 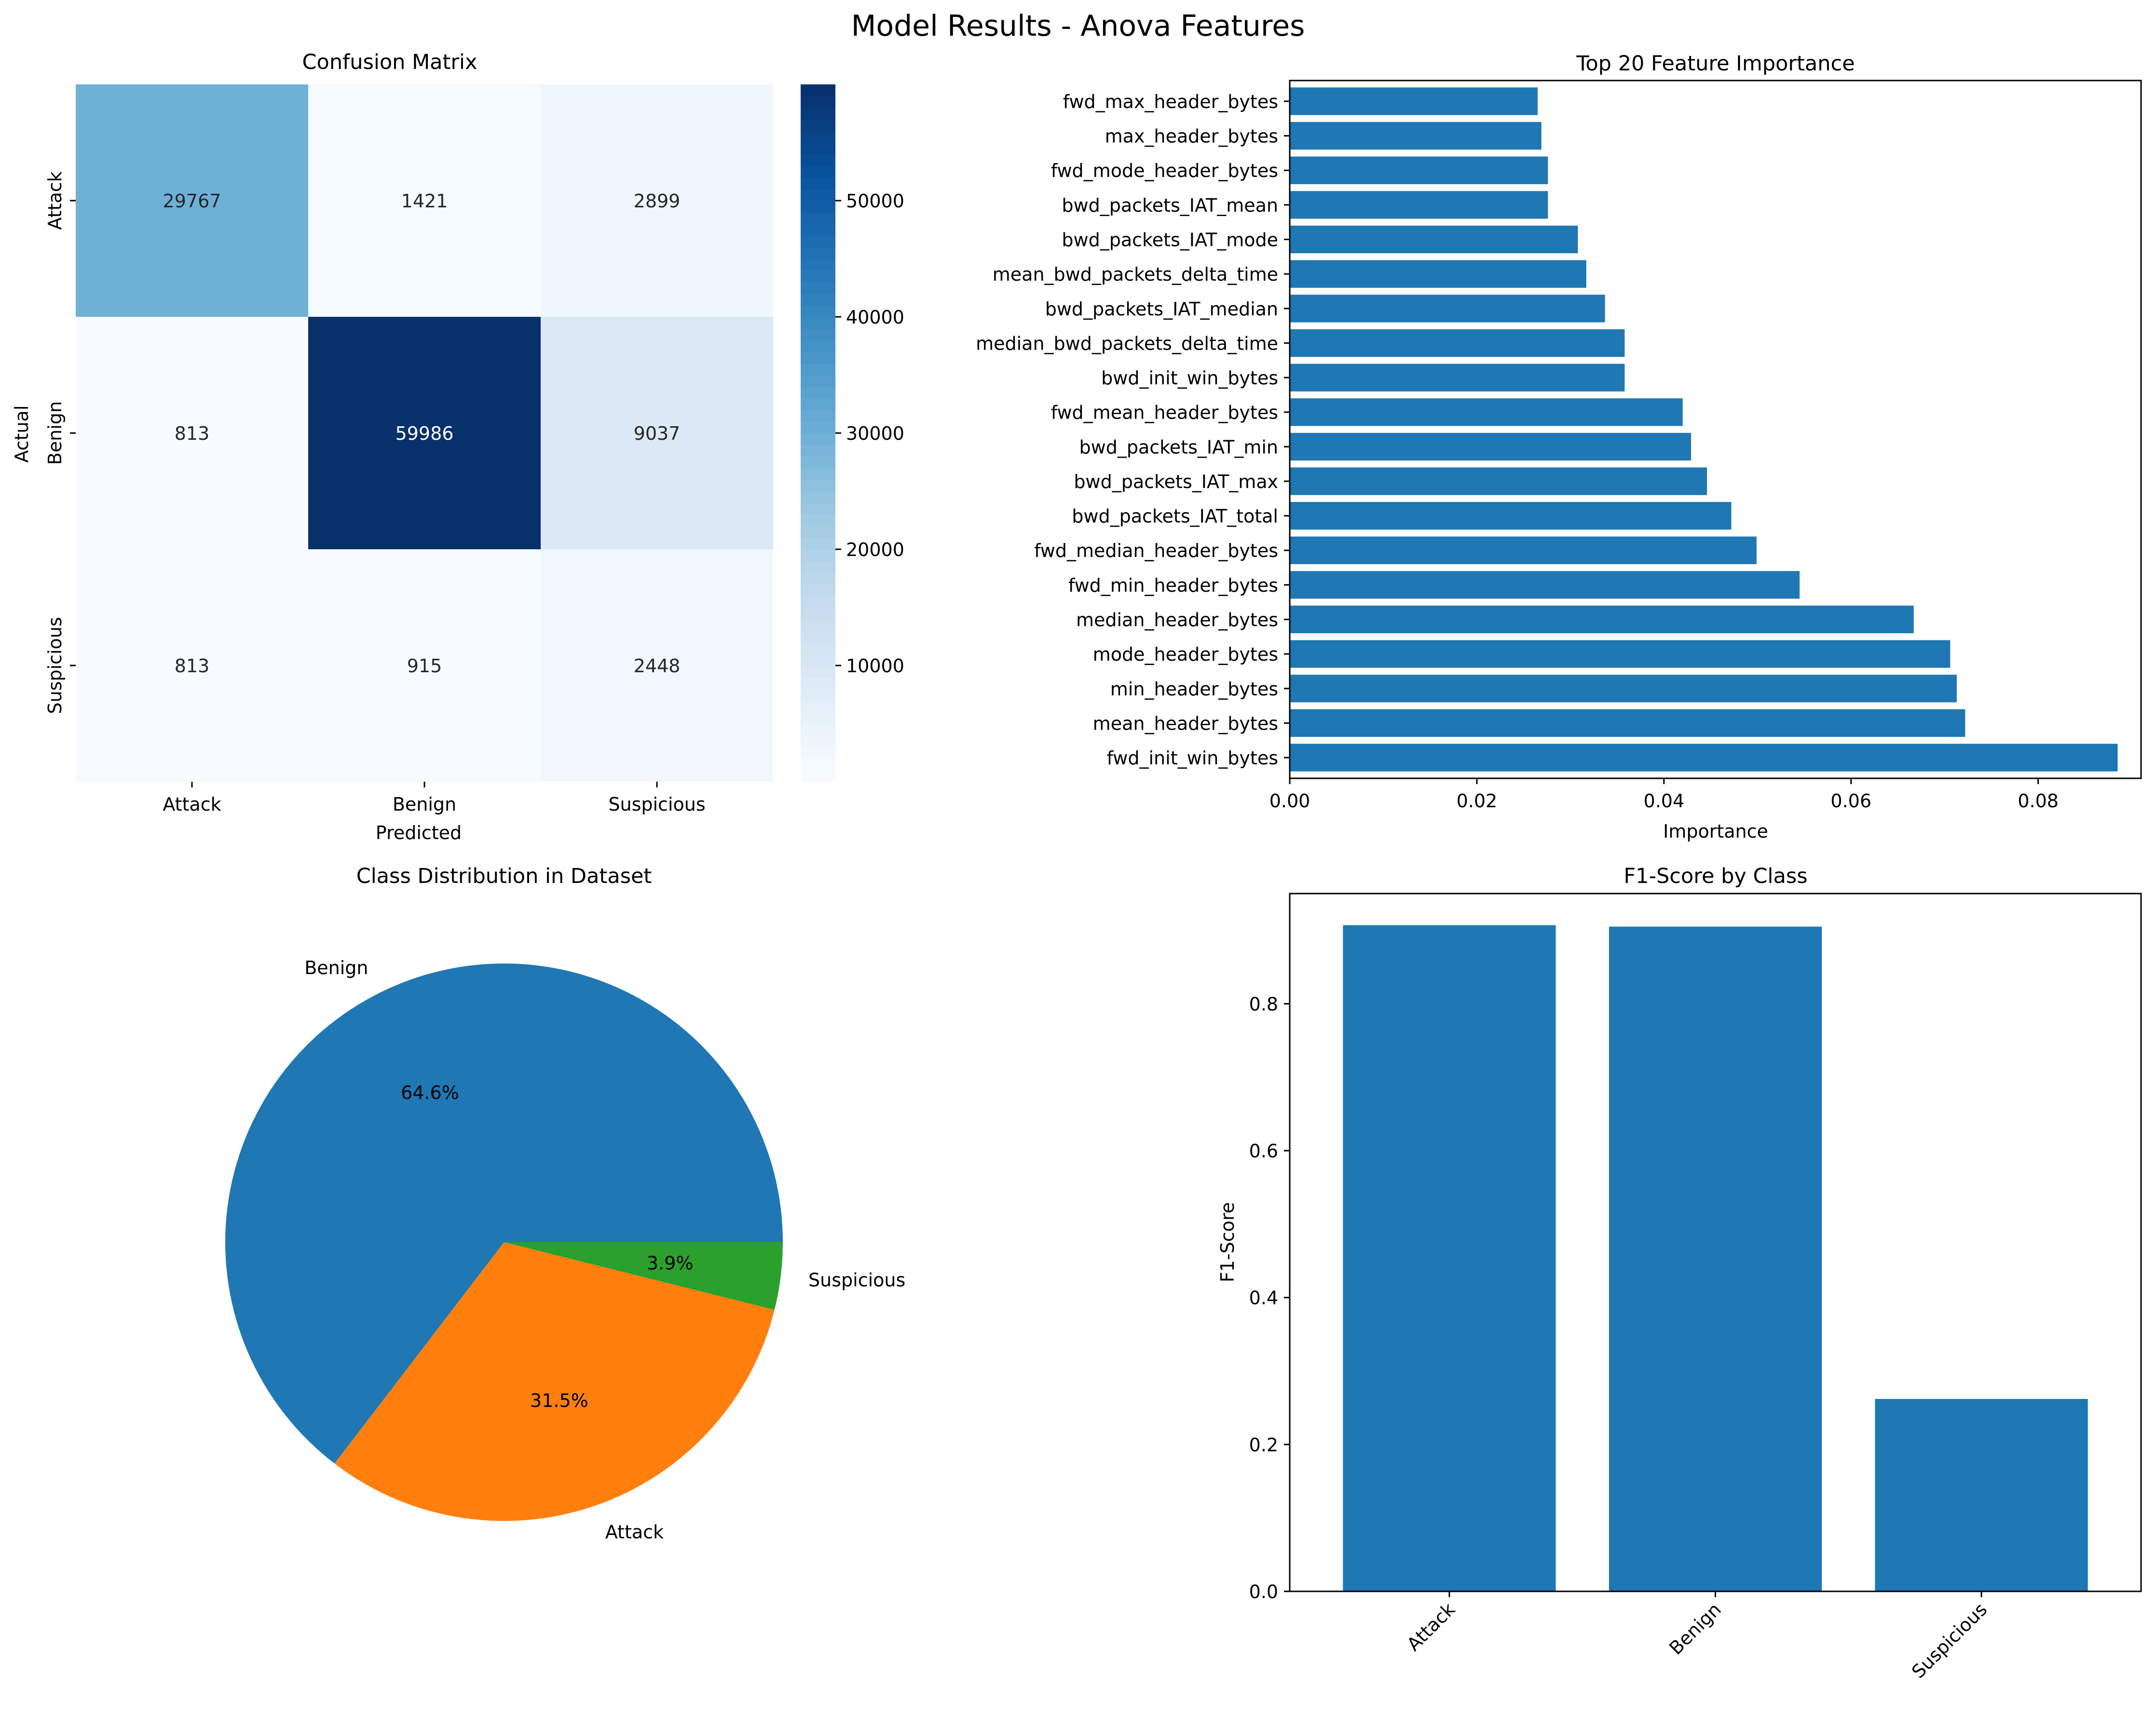 What do you see at coordinates (1263, 1151) in the screenshot?
I see `y-tick-label: 0.6` at bounding box center [1263, 1151].